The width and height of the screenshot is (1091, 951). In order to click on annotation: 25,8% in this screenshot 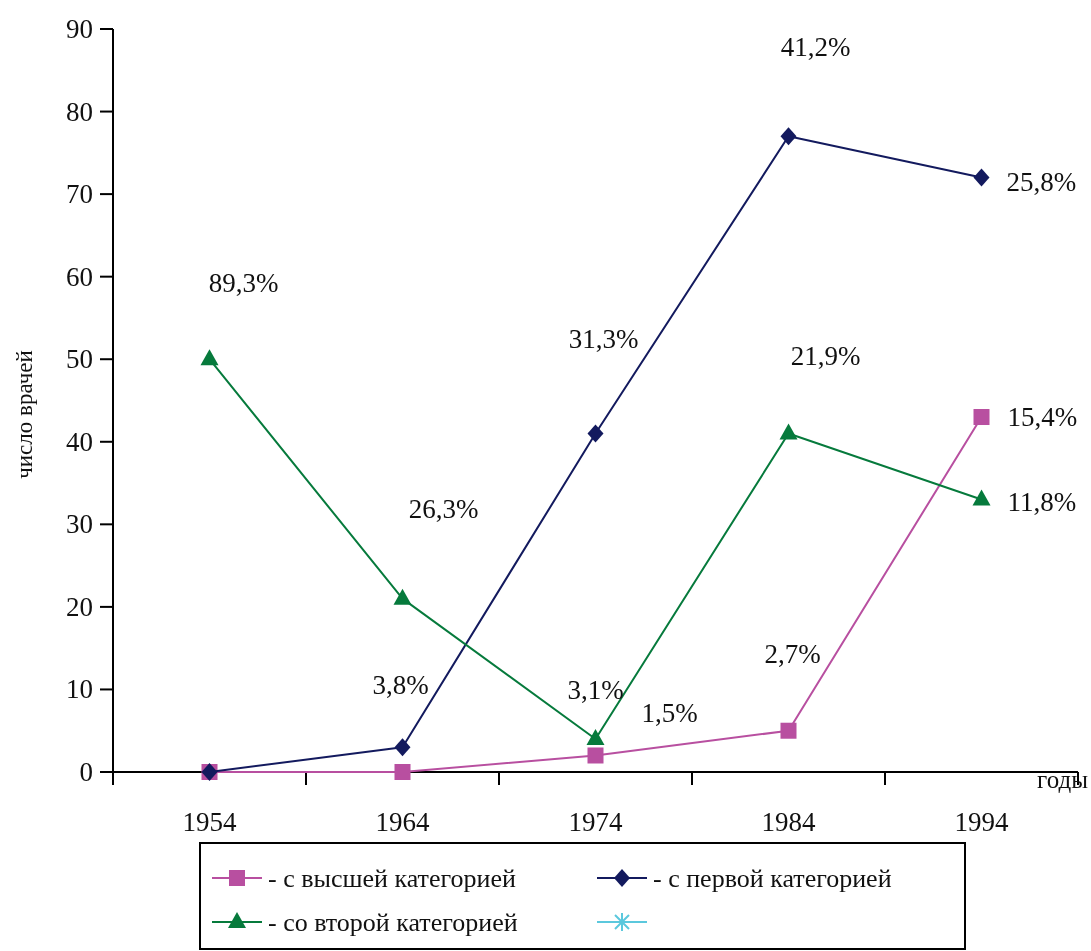, I will do `click(1041, 181)`.